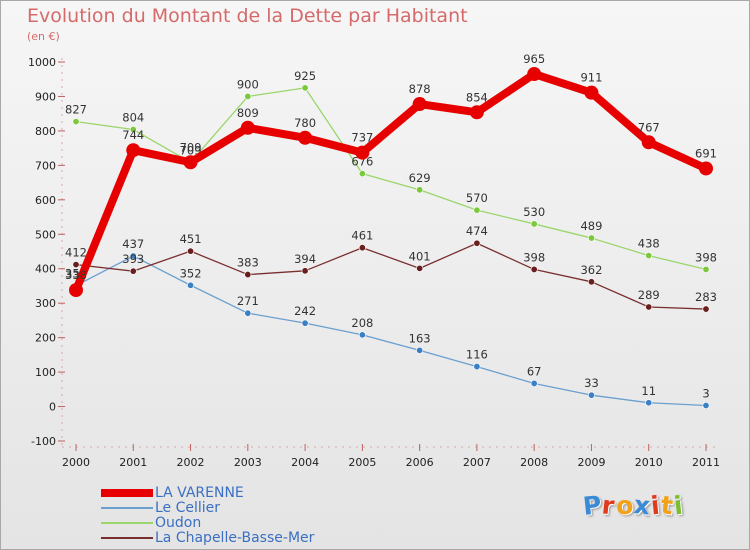  I want to click on data-label: 208, so click(362, 323).